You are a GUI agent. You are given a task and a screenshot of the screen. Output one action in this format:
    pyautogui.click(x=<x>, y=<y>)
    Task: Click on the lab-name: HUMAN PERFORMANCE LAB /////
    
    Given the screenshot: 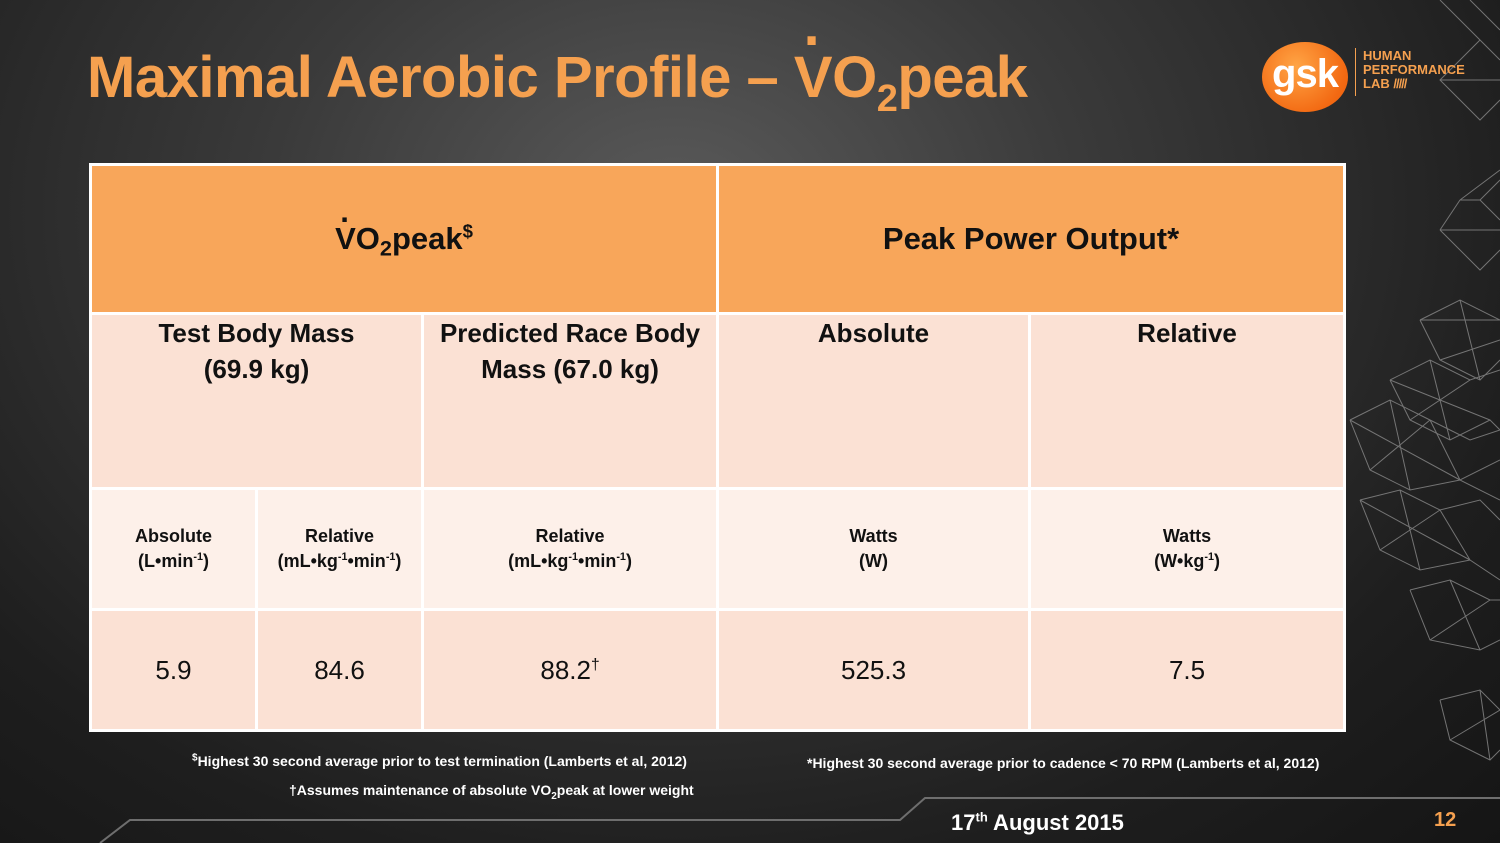 What is the action you would take?
    pyautogui.click(x=1414, y=69)
    